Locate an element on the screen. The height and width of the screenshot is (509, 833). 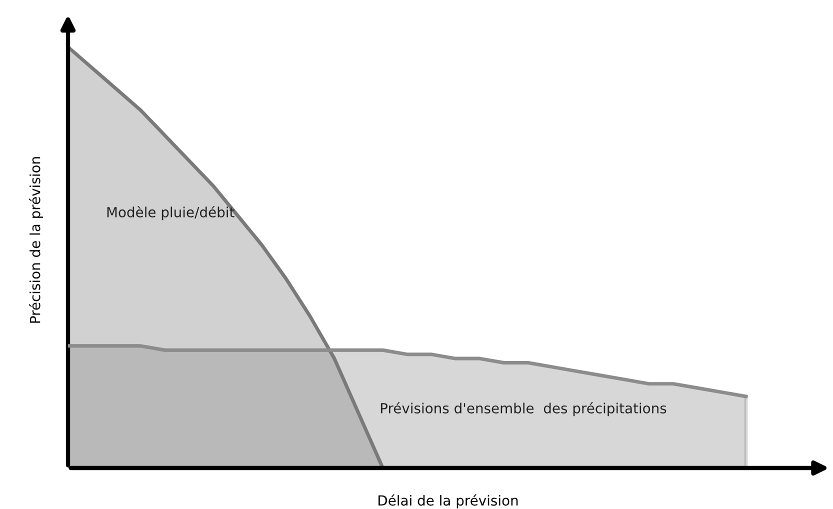
series-label: Prévisions d'ensemble des précipitations is located at coordinates (523, 409).